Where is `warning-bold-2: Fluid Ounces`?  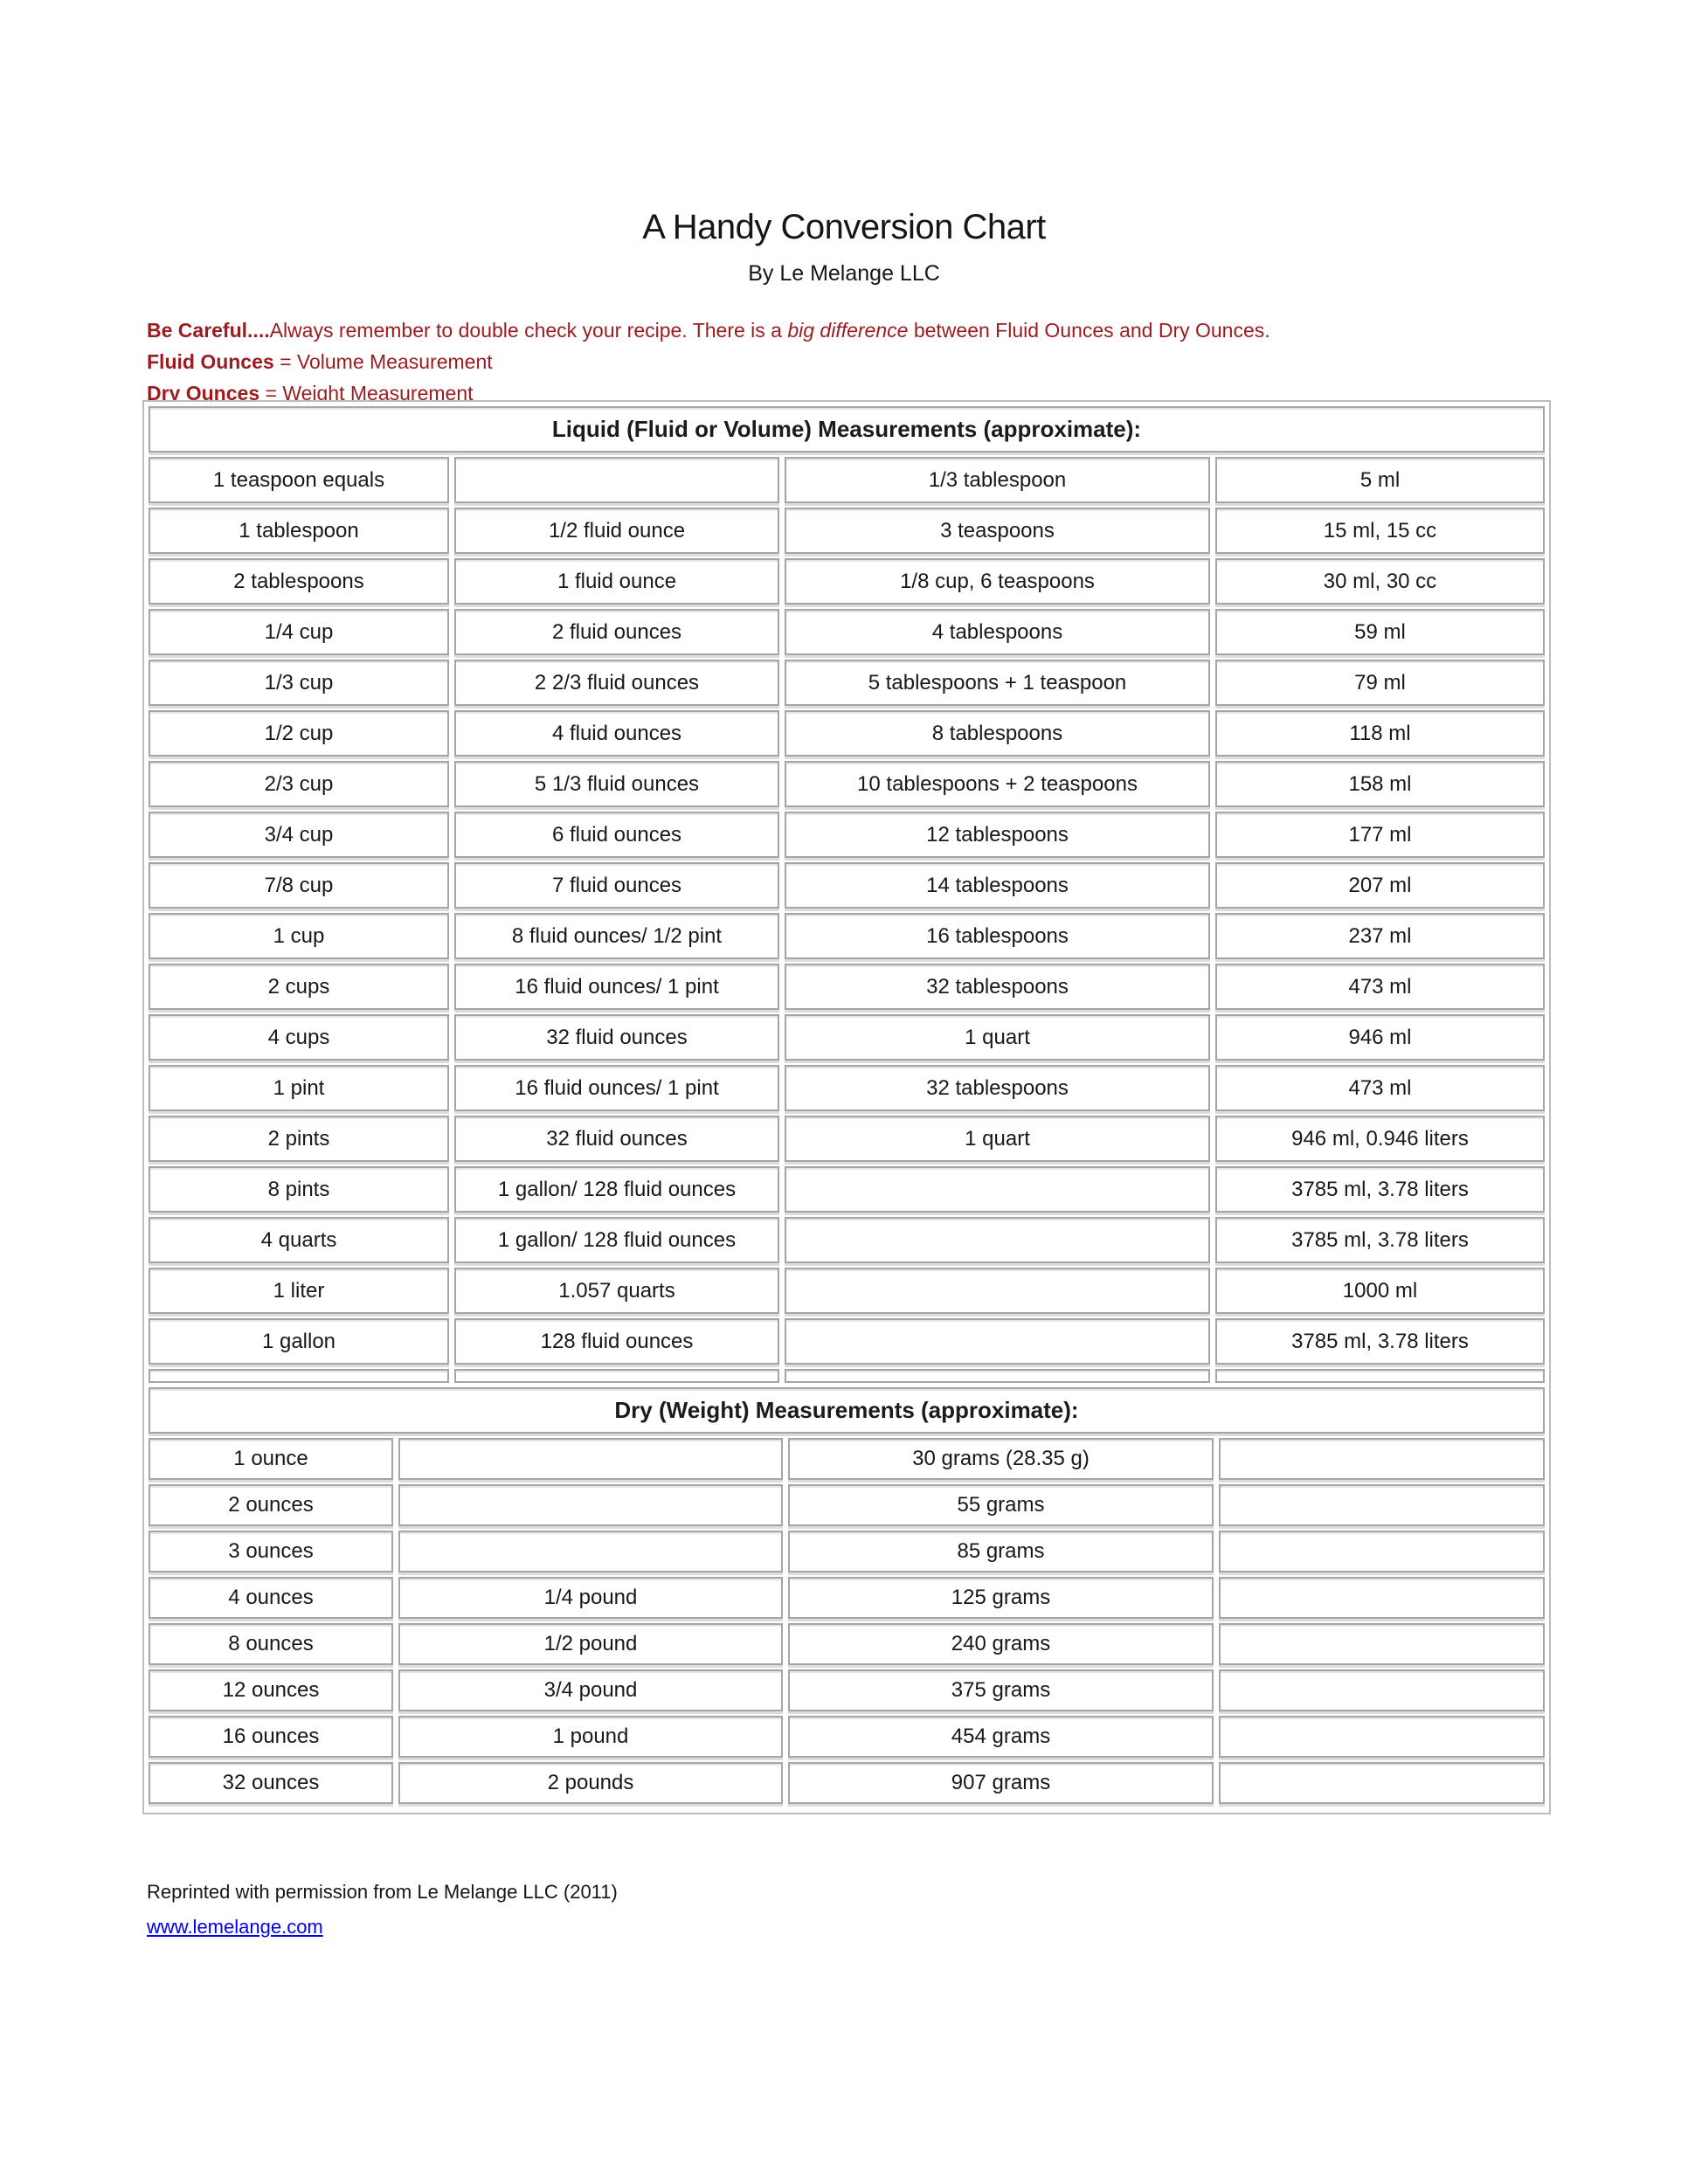 warning-bold-2: Fluid Ounces is located at coordinates (210, 361).